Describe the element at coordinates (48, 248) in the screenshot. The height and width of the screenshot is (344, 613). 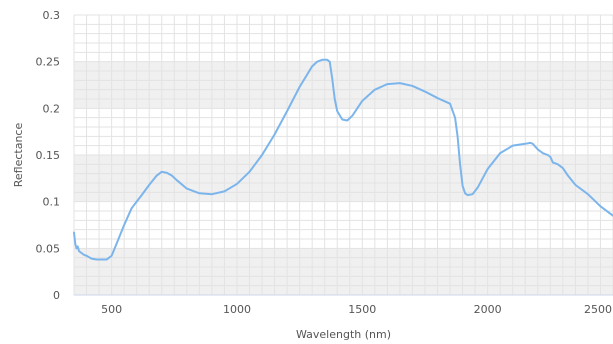
I see `y-tick-label: 0.05` at that location.